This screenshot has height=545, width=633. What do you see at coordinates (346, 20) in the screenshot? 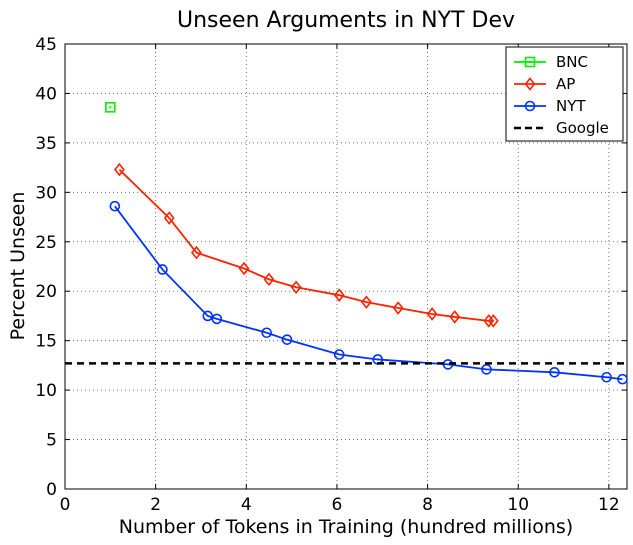
I see `chart-title: Unseen Arguments in NYT Dev` at bounding box center [346, 20].